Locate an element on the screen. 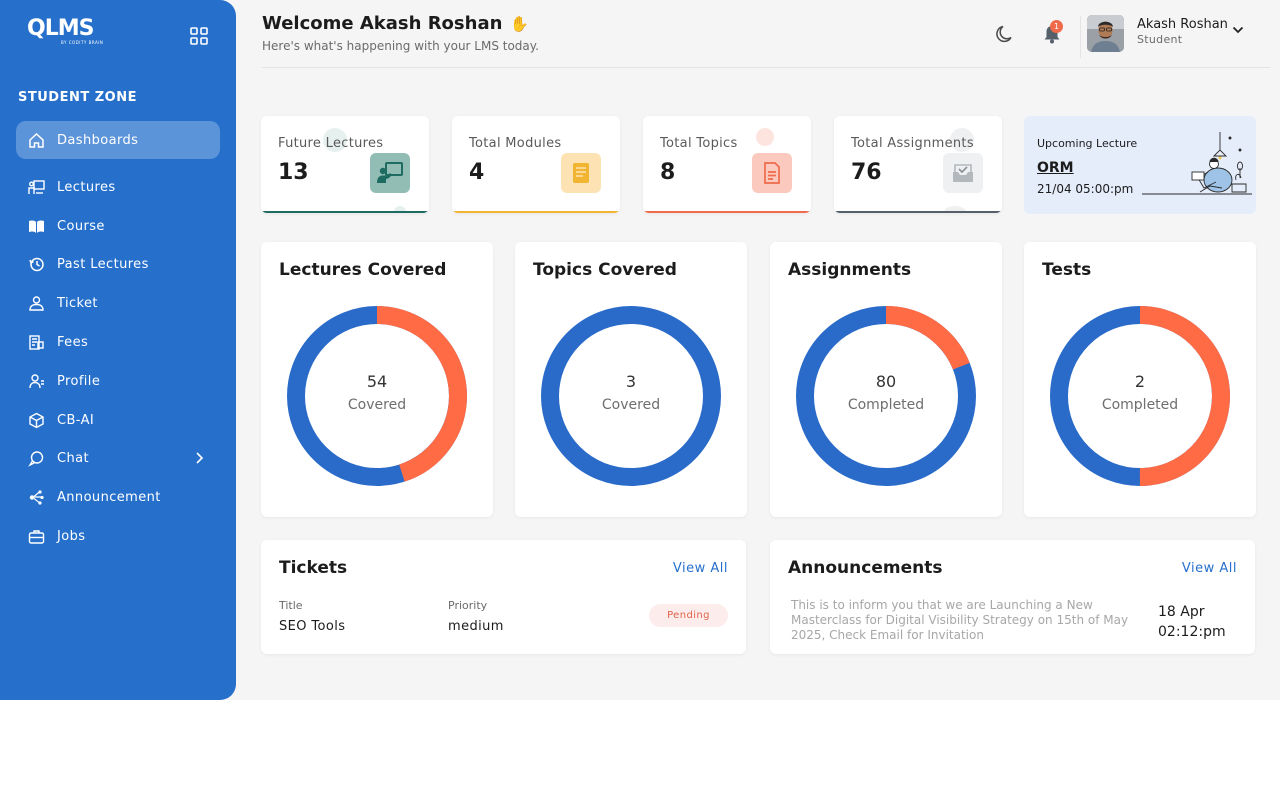 Image resolution: width=1280 pixels, height=800 pixels. sidebar-item-chat: Chat is located at coordinates (118, 459).